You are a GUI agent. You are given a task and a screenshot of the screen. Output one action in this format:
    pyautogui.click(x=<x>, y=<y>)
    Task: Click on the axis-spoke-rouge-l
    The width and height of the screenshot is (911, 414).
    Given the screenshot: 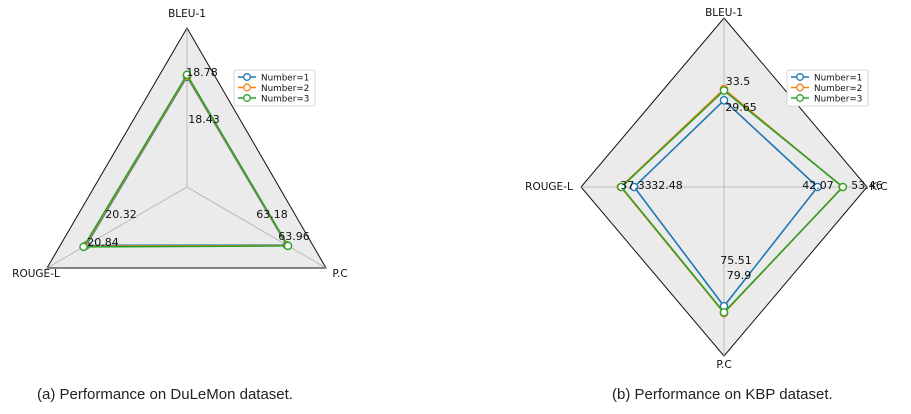 What is the action you would take?
    pyautogui.click(x=117, y=227)
    